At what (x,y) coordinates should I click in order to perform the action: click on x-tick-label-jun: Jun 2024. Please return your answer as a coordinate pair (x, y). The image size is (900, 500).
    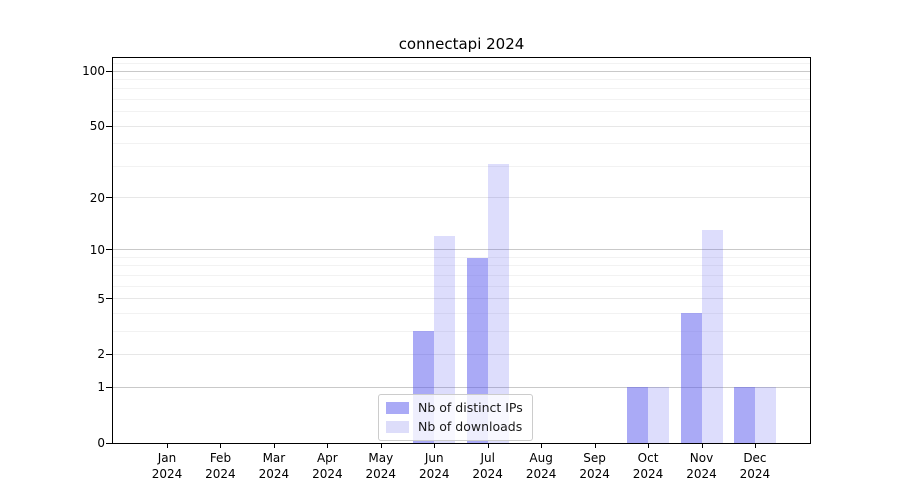
    Looking at the image, I should click on (434, 466).